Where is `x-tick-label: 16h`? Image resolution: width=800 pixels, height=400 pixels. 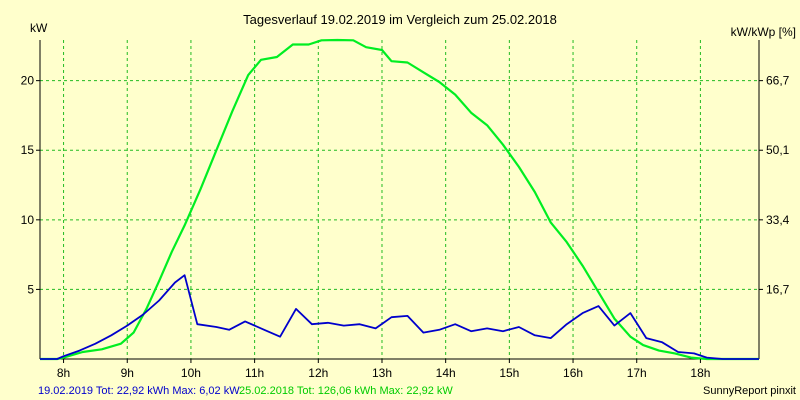
x-tick-label: 16h is located at coordinates (573, 373).